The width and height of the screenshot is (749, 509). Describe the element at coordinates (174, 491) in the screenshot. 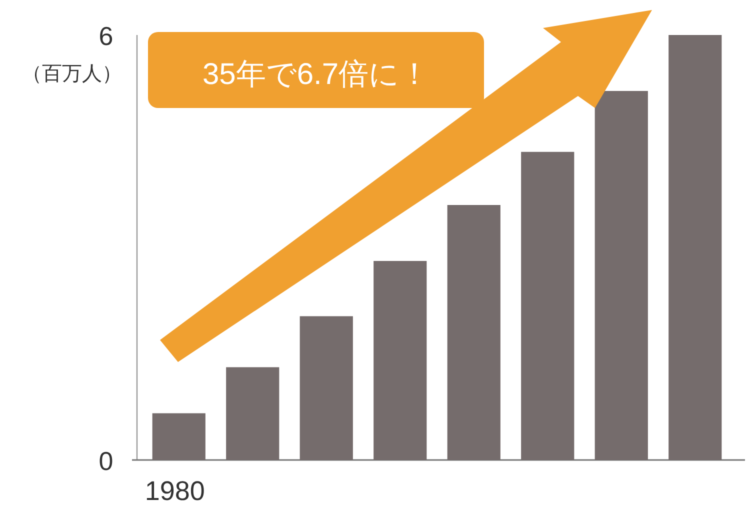

I see `x-tick-label: 1980` at that location.